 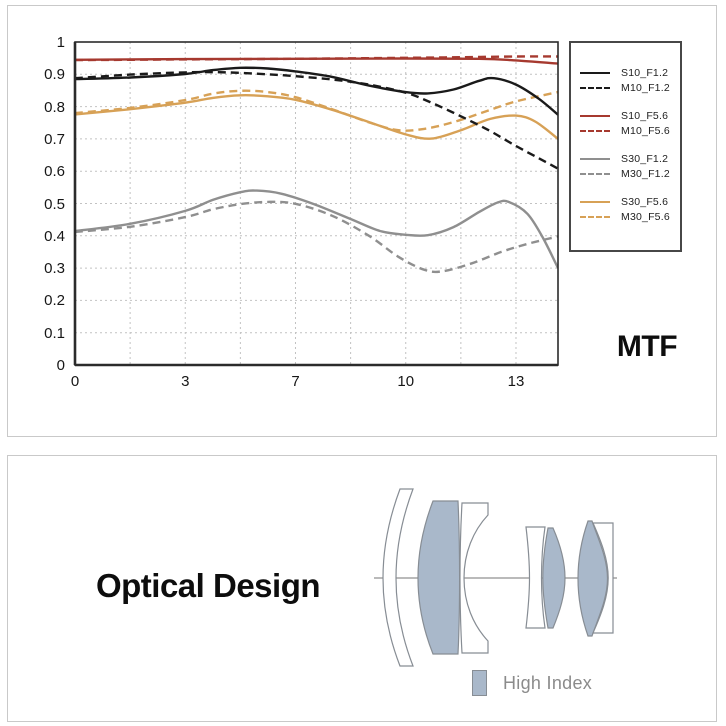 I want to click on y-axis-tick-0.5: 0.5, so click(x=54, y=204).